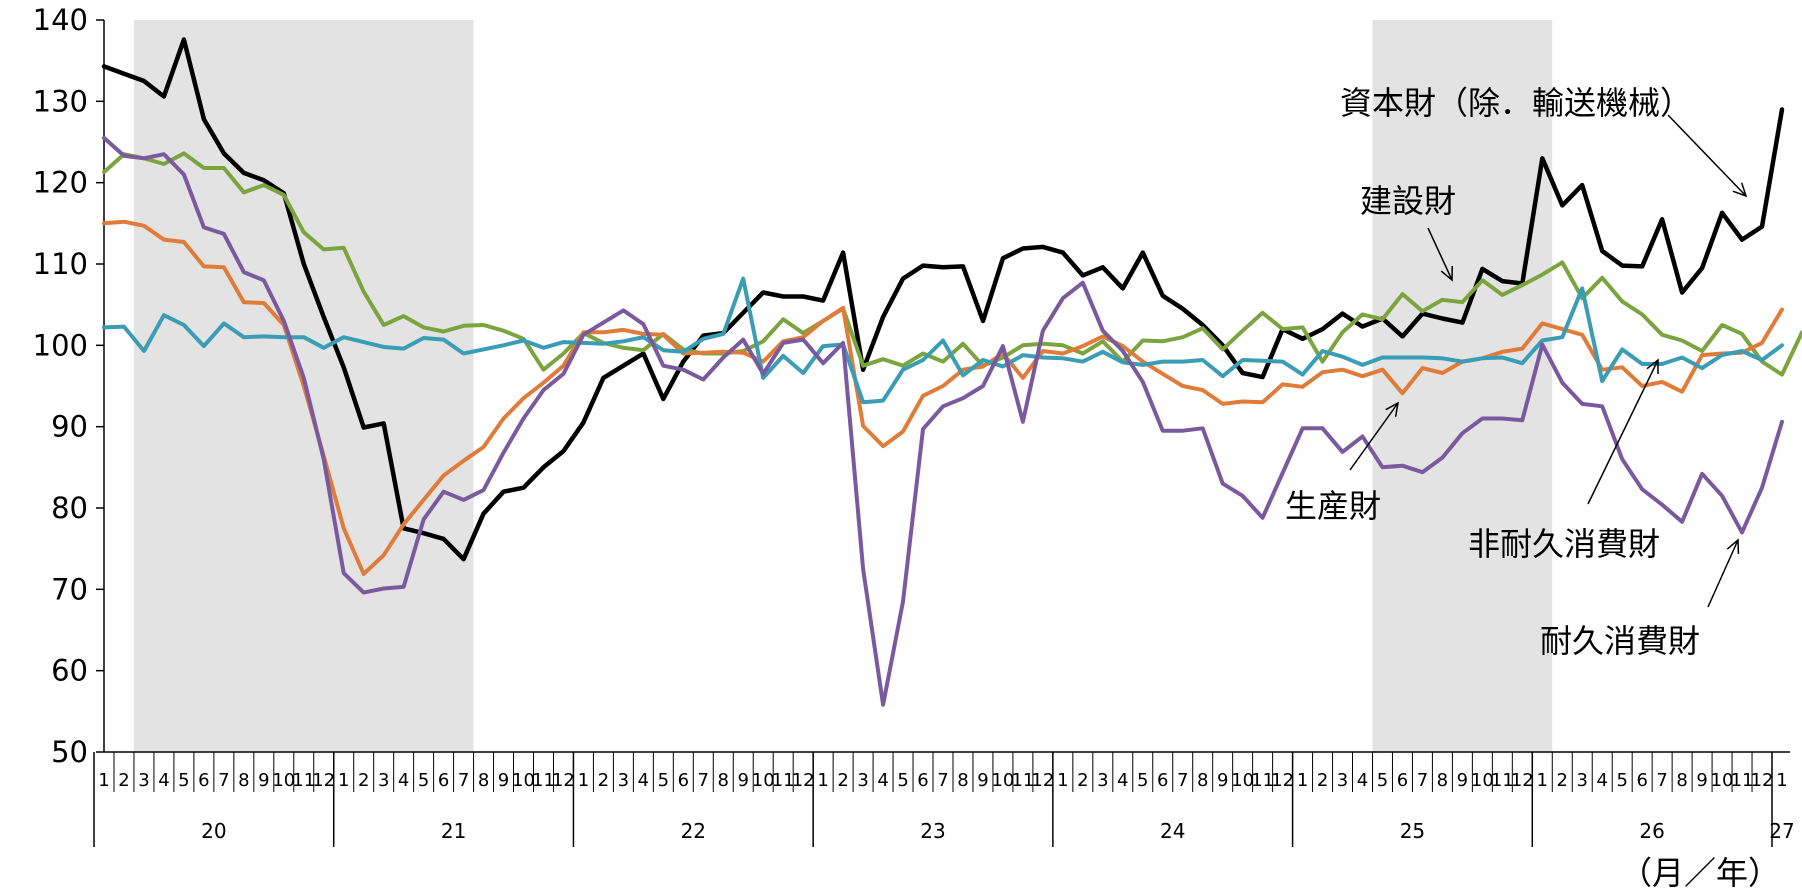 This screenshot has width=1802, height=894. Describe the element at coordinates (1412, 831) in the screenshot. I see `x-year-label: 25` at that location.